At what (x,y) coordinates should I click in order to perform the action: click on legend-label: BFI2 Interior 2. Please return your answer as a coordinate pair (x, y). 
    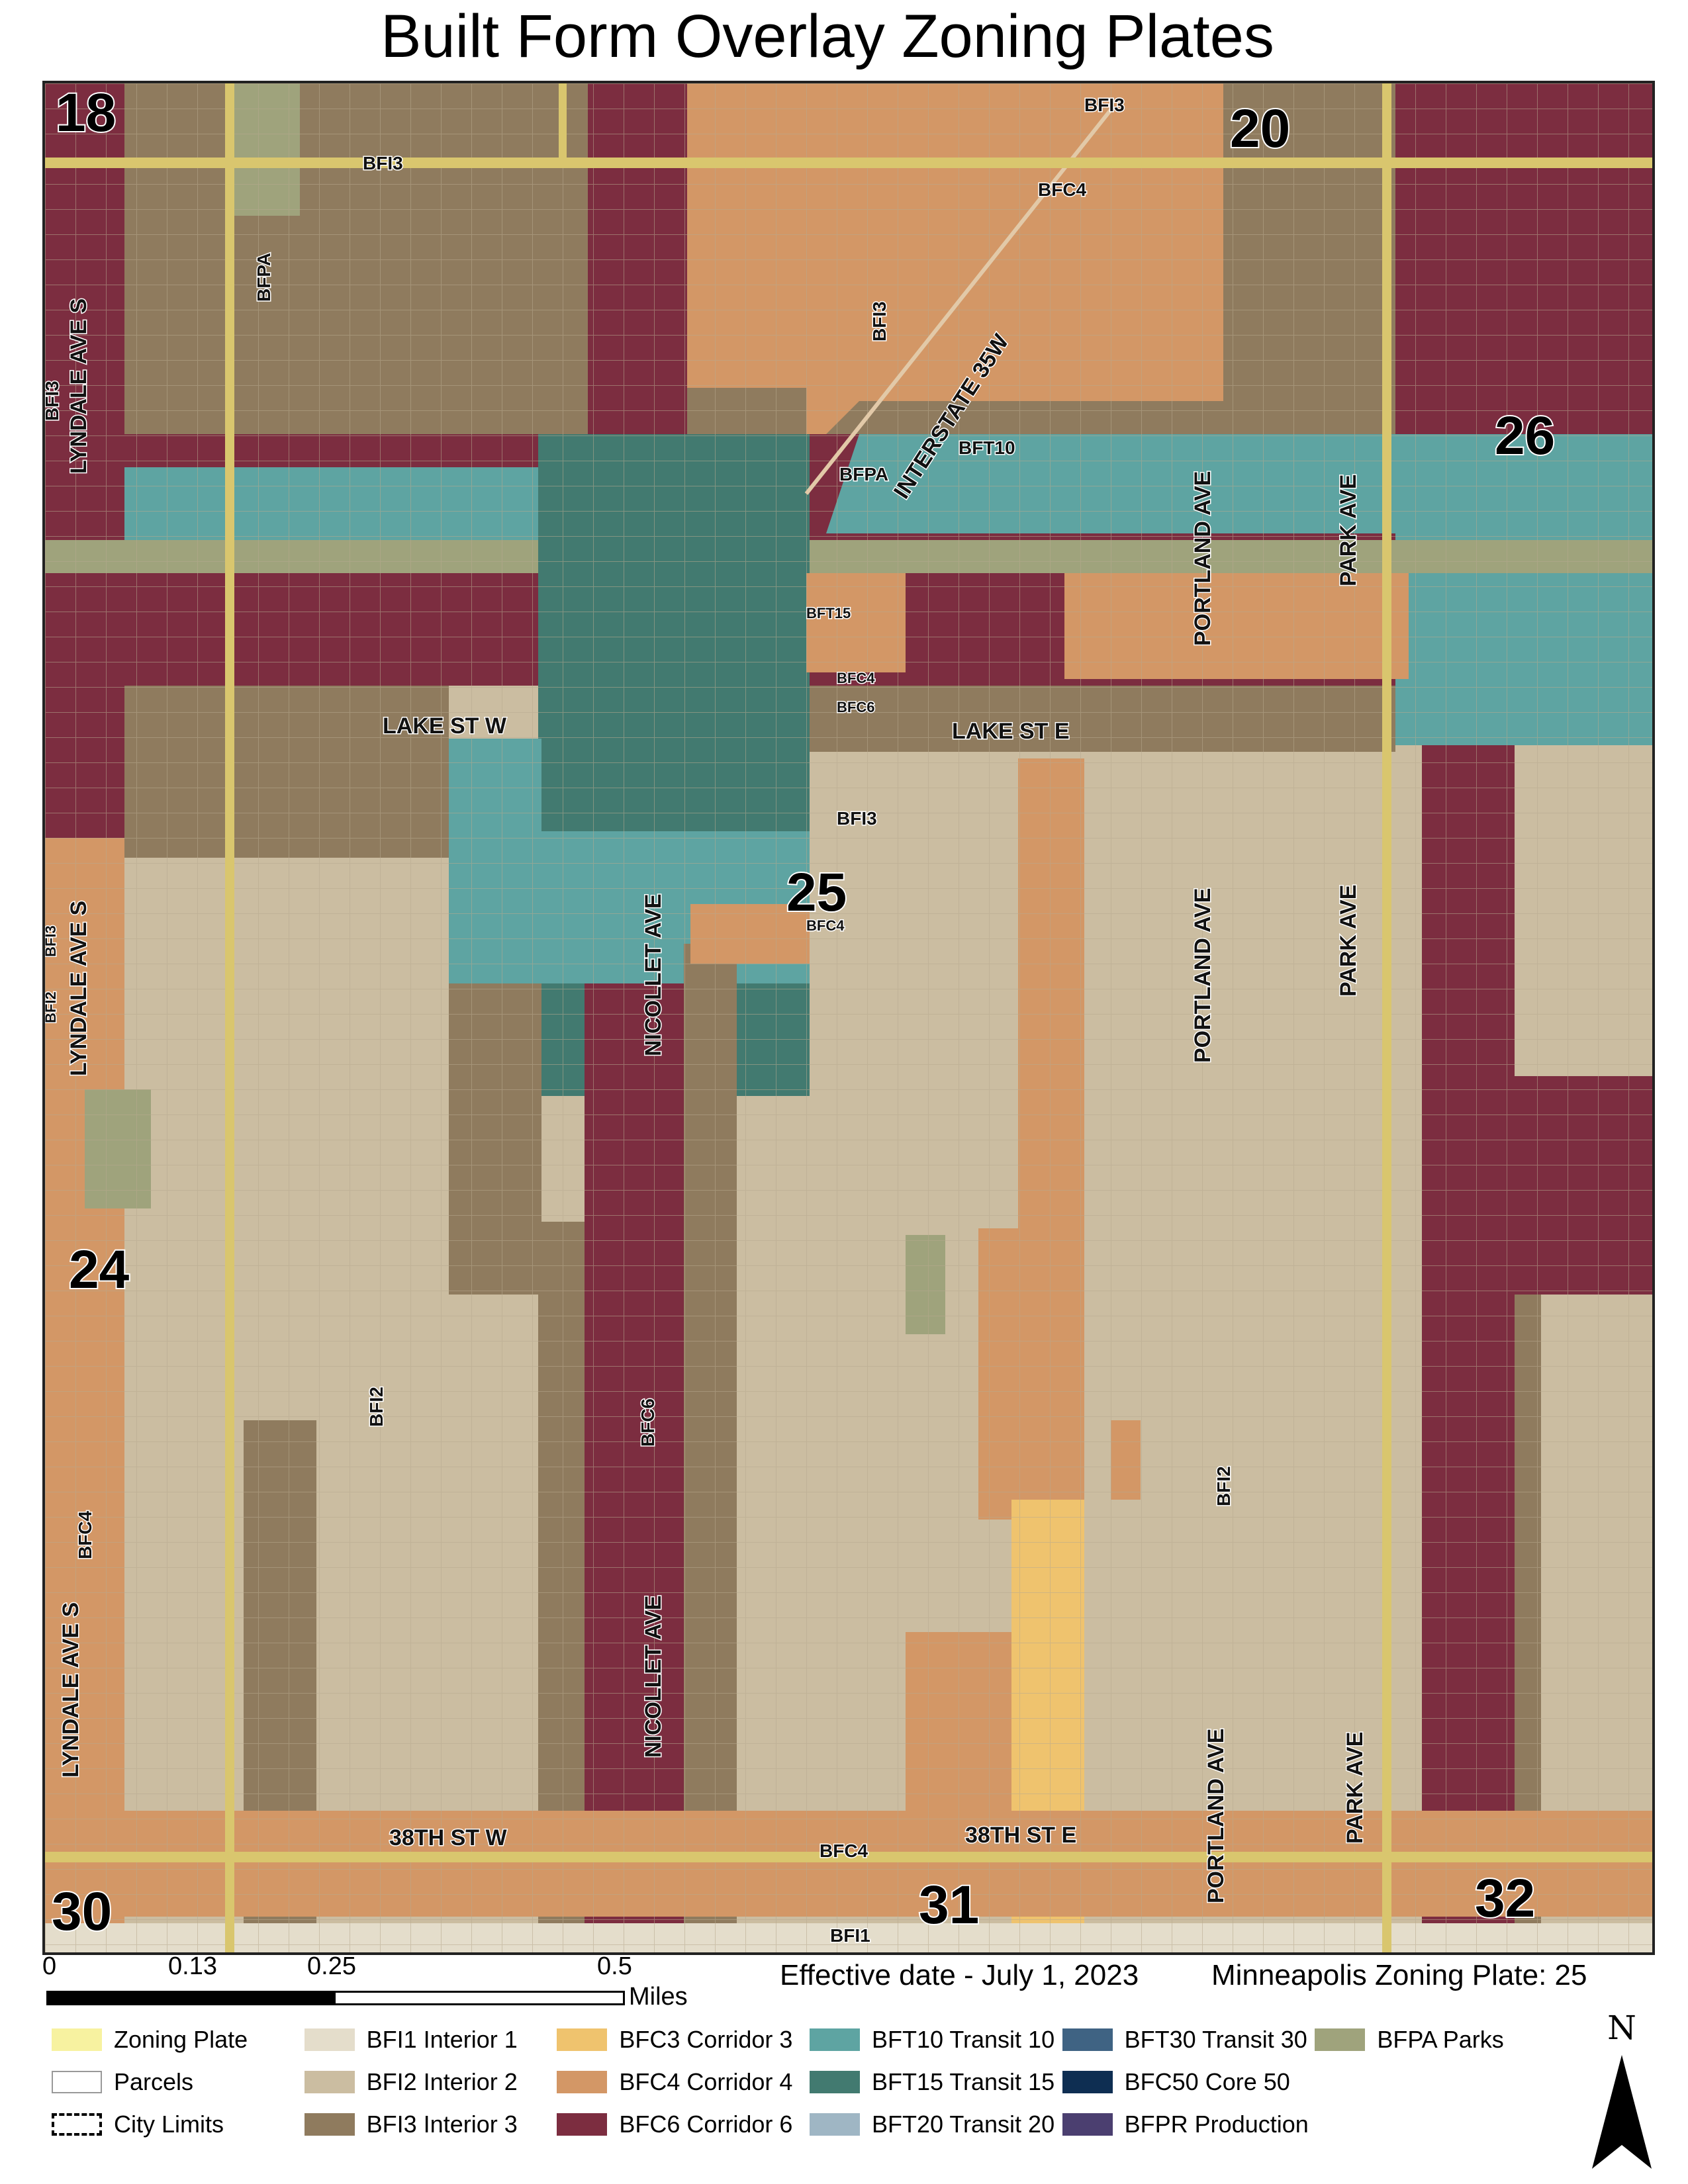
    Looking at the image, I should click on (442, 2081).